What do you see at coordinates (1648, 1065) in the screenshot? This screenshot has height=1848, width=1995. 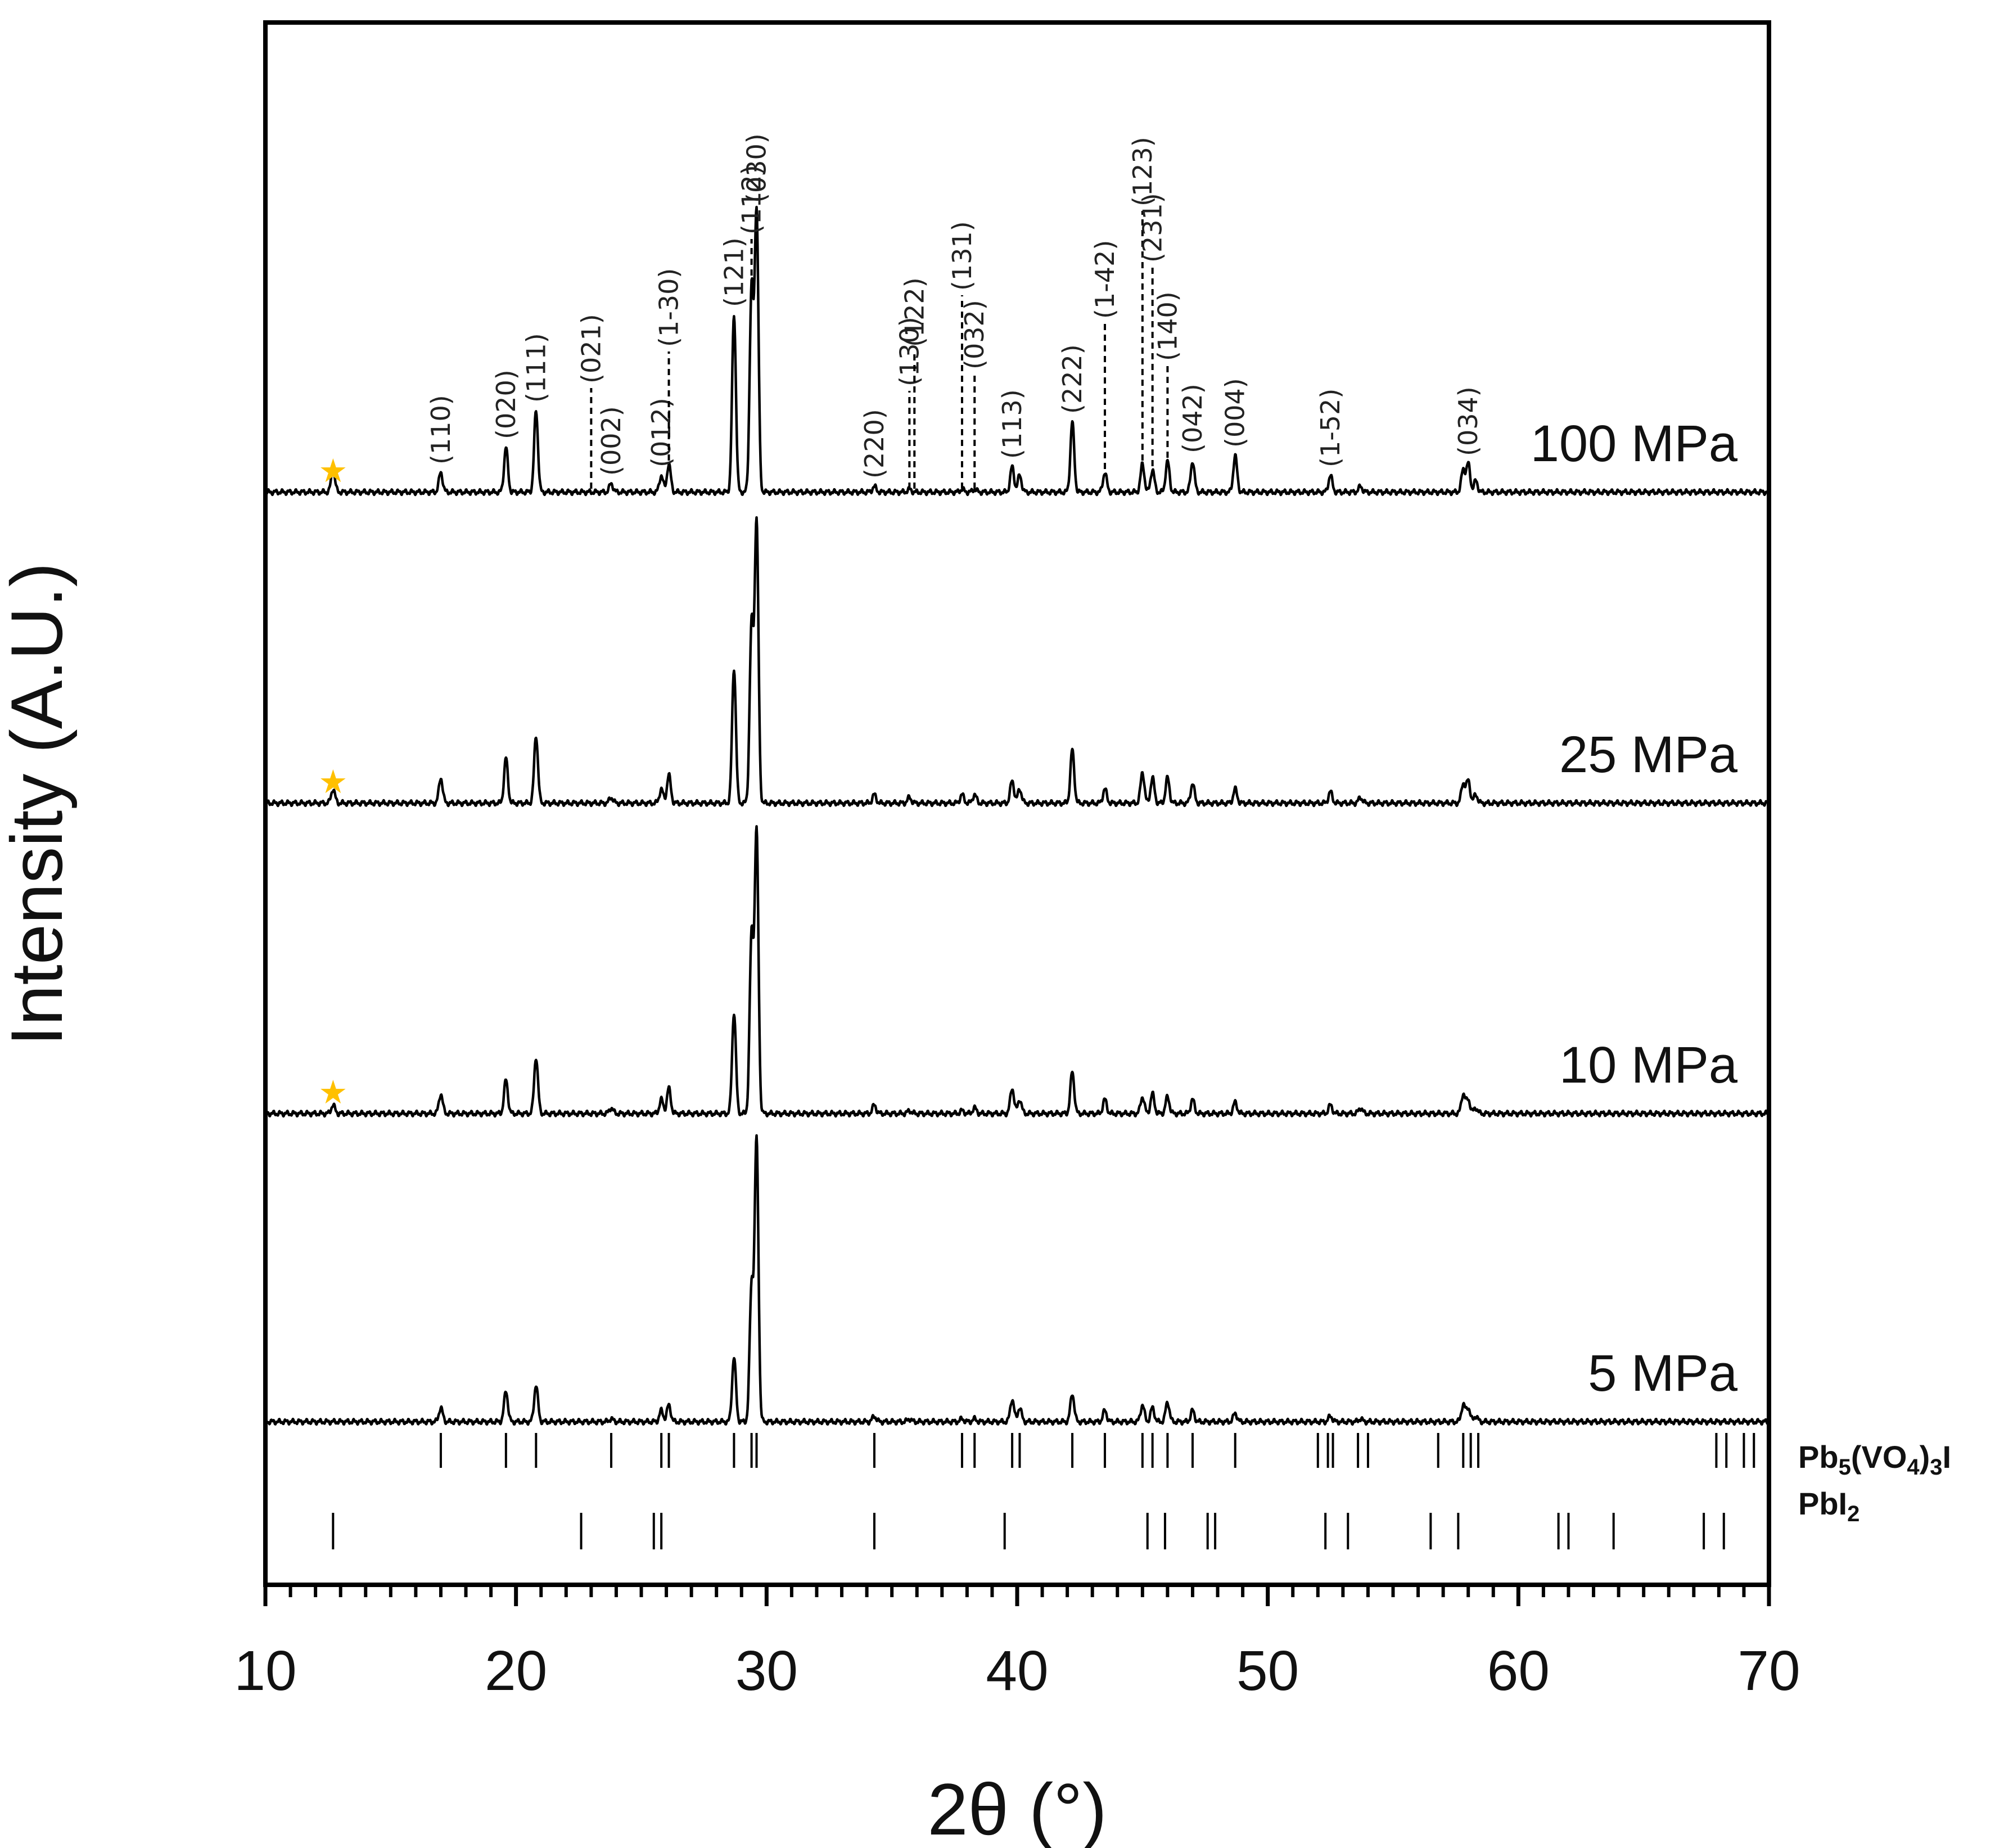 I see `series-label: 10 MPa` at bounding box center [1648, 1065].